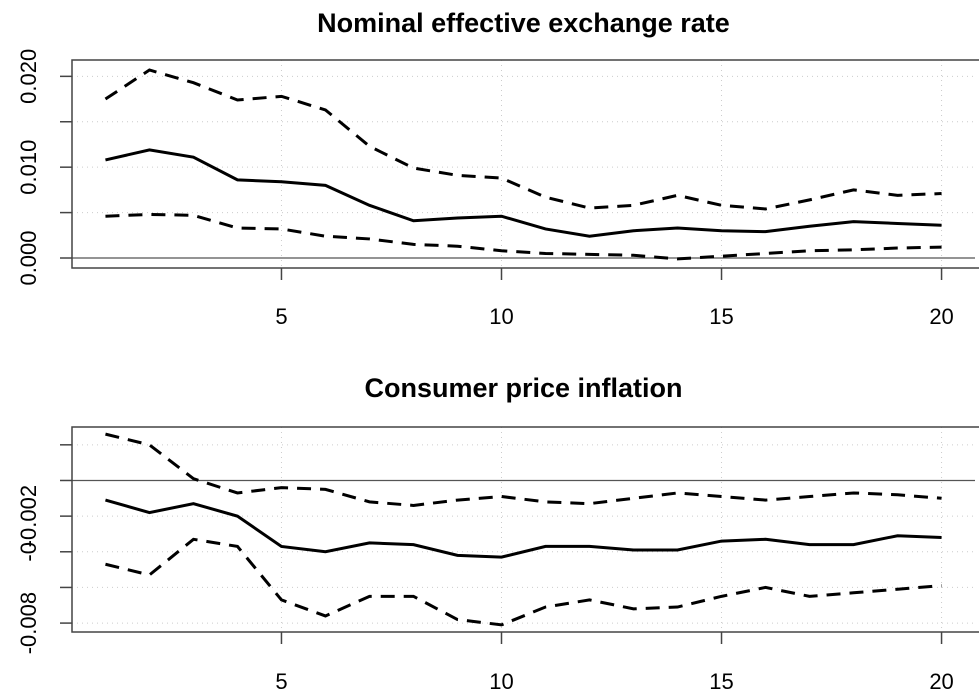 The width and height of the screenshot is (979, 700). Describe the element at coordinates (28, 76) in the screenshot. I see `y-tick-label: 0.020` at that location.